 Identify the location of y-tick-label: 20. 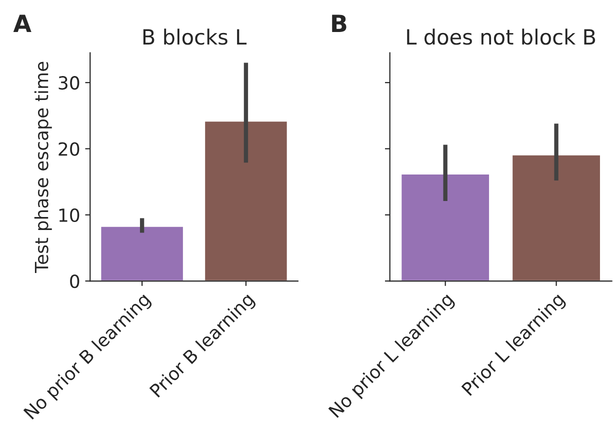
(69, 149).